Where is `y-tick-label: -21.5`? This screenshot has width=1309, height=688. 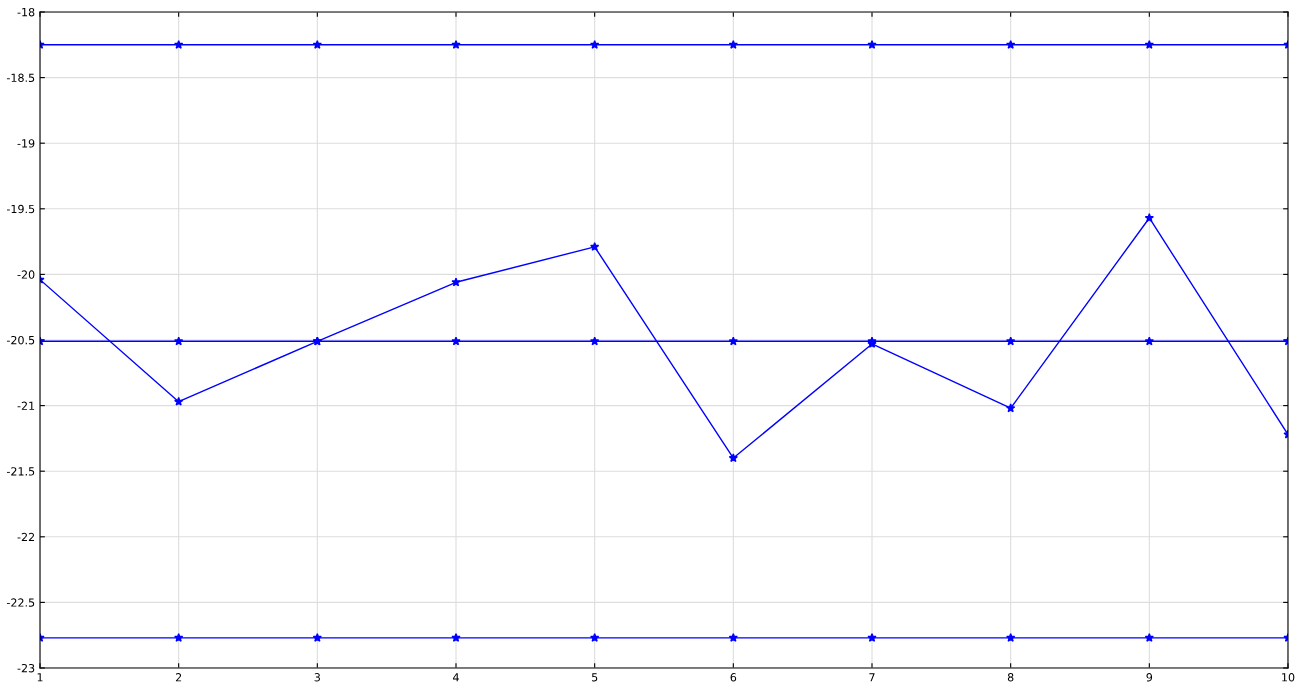 y-tick-label: -21.5 is located at coordinates (20, 471).